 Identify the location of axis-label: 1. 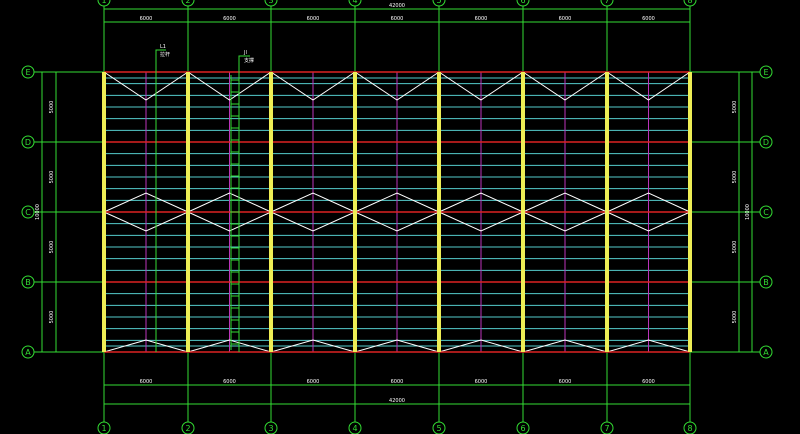
(103, 2).